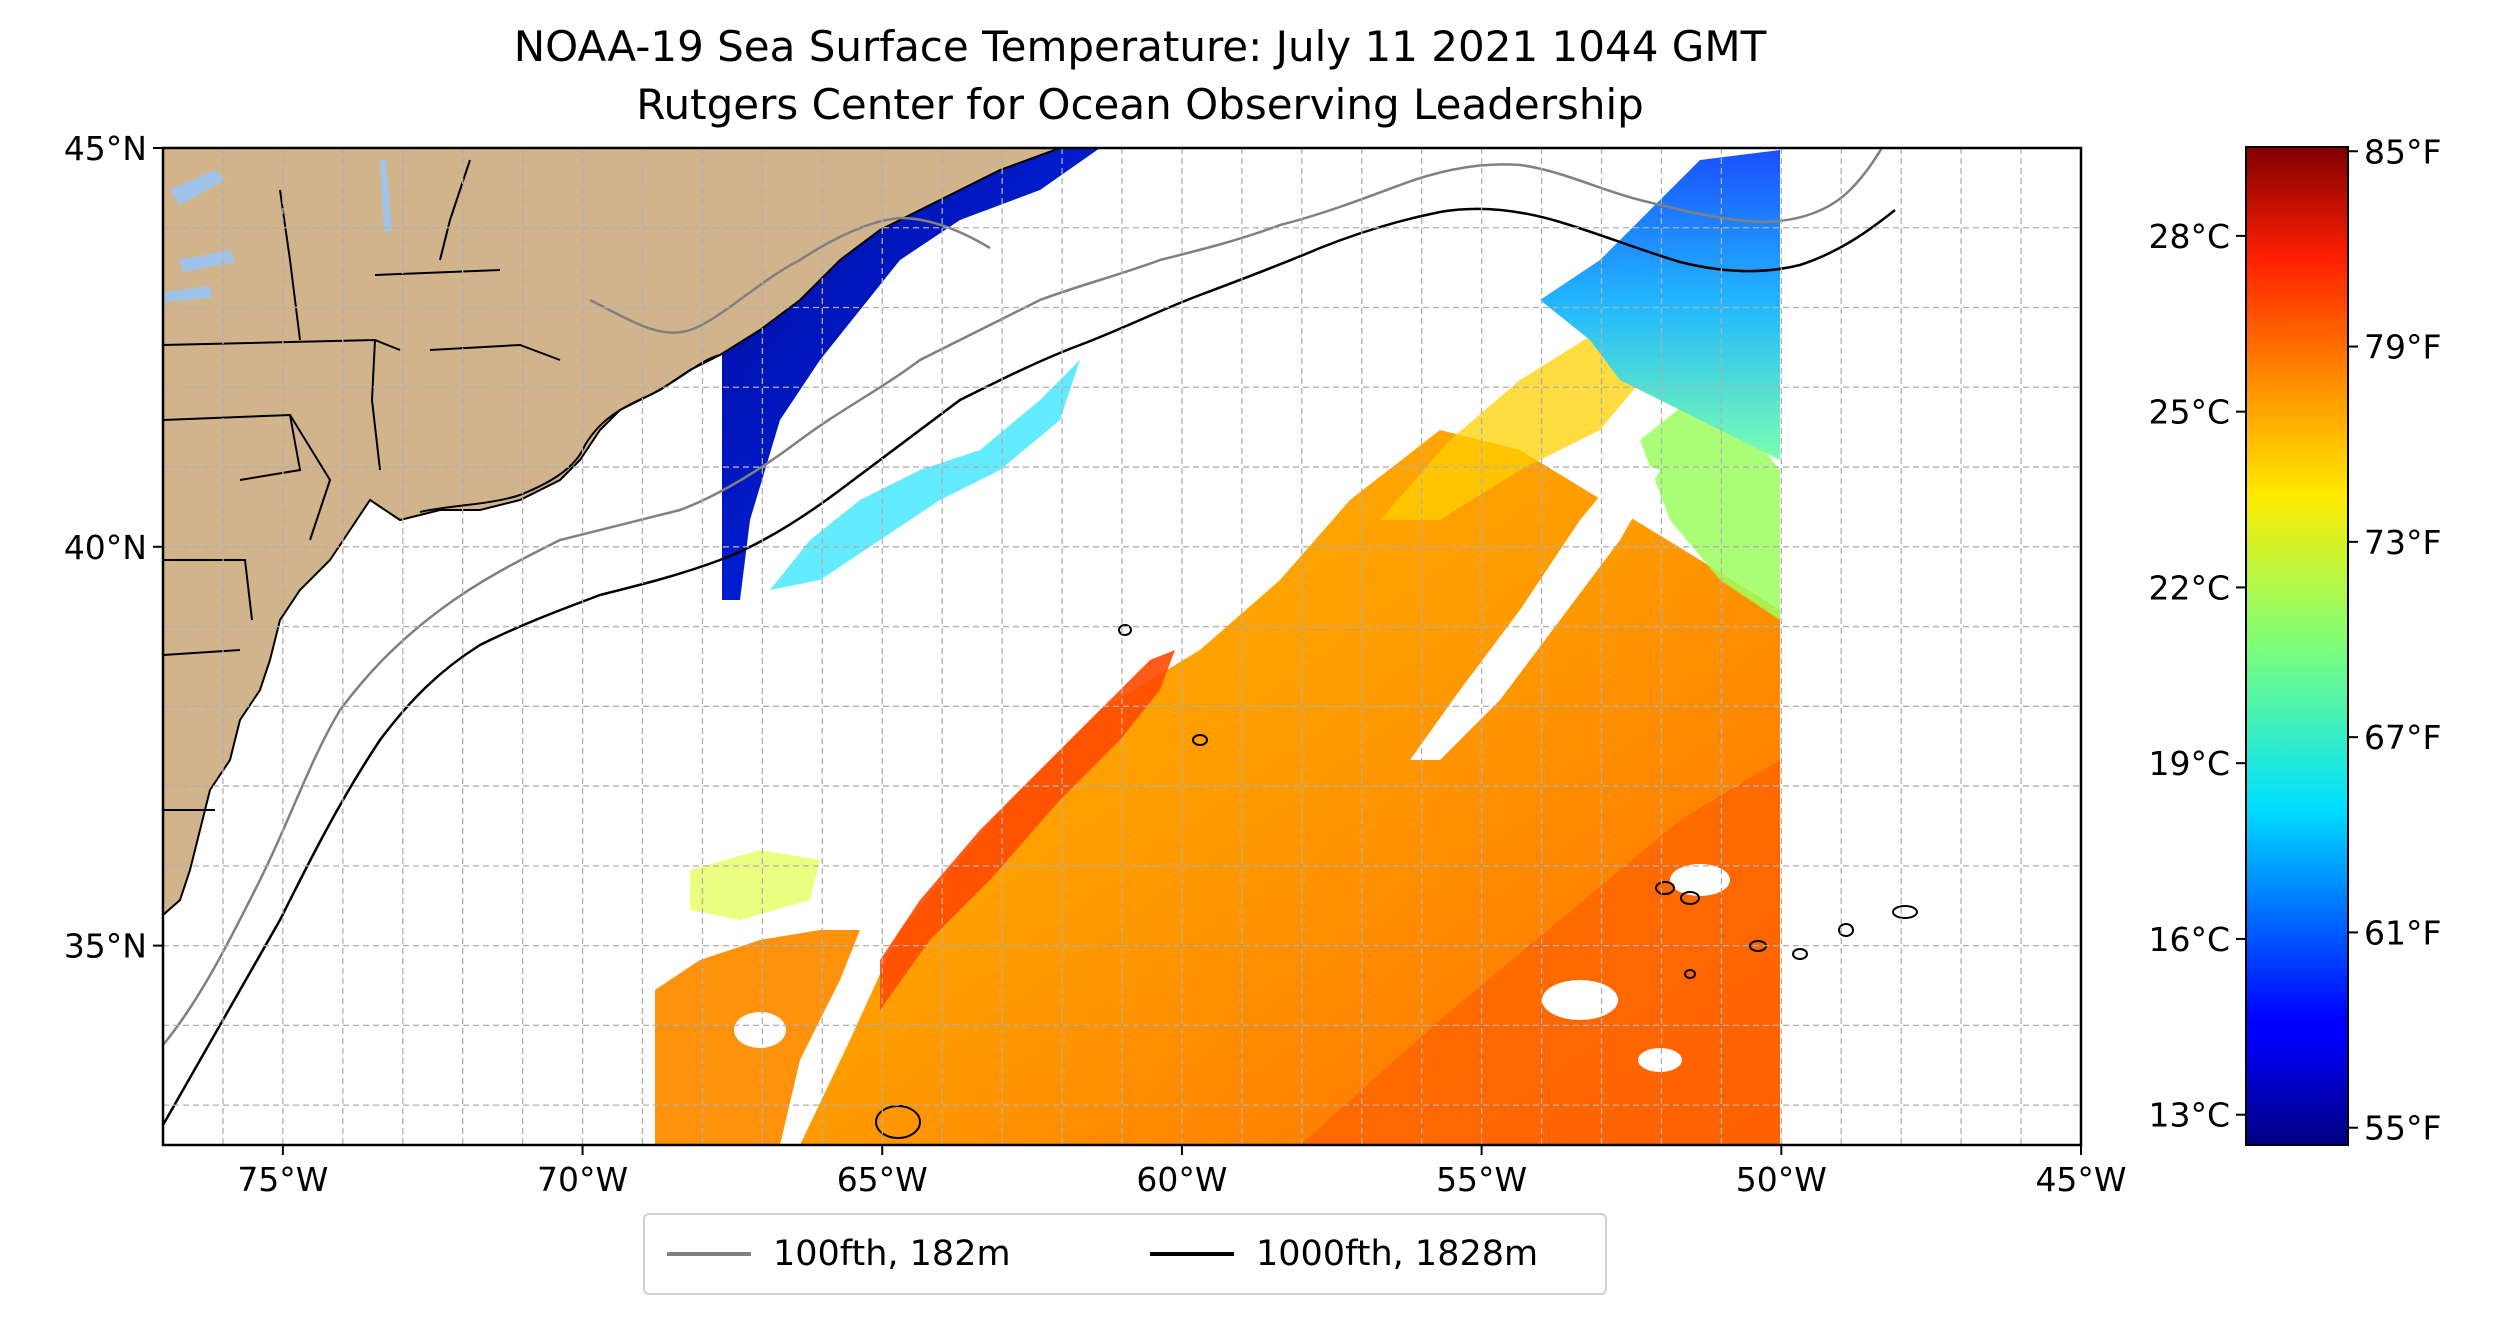 The height and width of the screenshot is (1318, 2502). What do you see at coordinates (2297, 646) in the screenshot?
I see `colorbar` at bounding box center [2297, 646].